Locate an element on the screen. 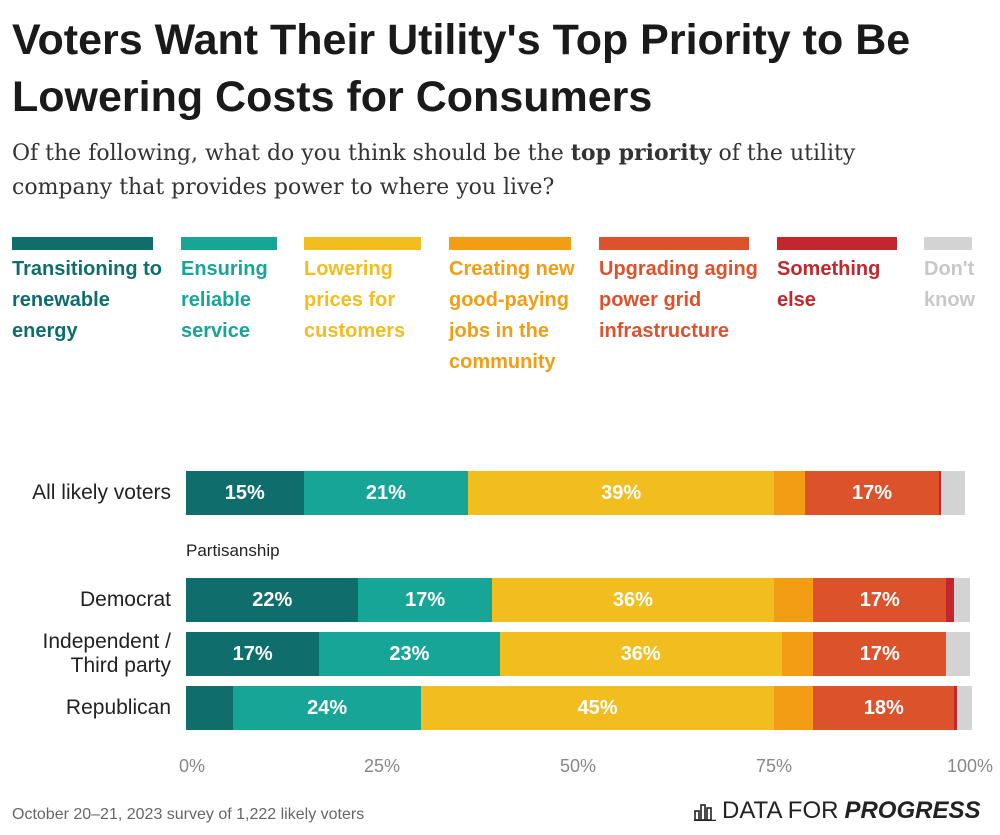 The width and height of the screenshot is (1000, 835). x-tick-label: 50% is located at coordinates (578, 766).